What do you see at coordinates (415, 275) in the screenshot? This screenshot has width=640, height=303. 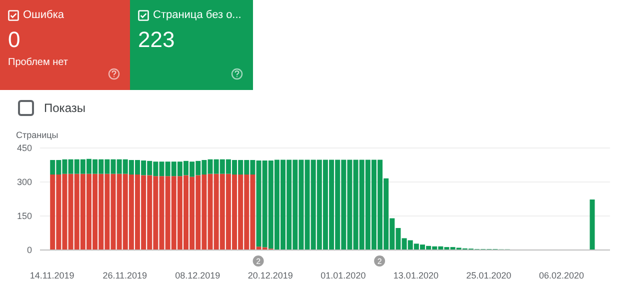 I see `x-tick-label: 13.01.2020` at bounding box center [415, 275].